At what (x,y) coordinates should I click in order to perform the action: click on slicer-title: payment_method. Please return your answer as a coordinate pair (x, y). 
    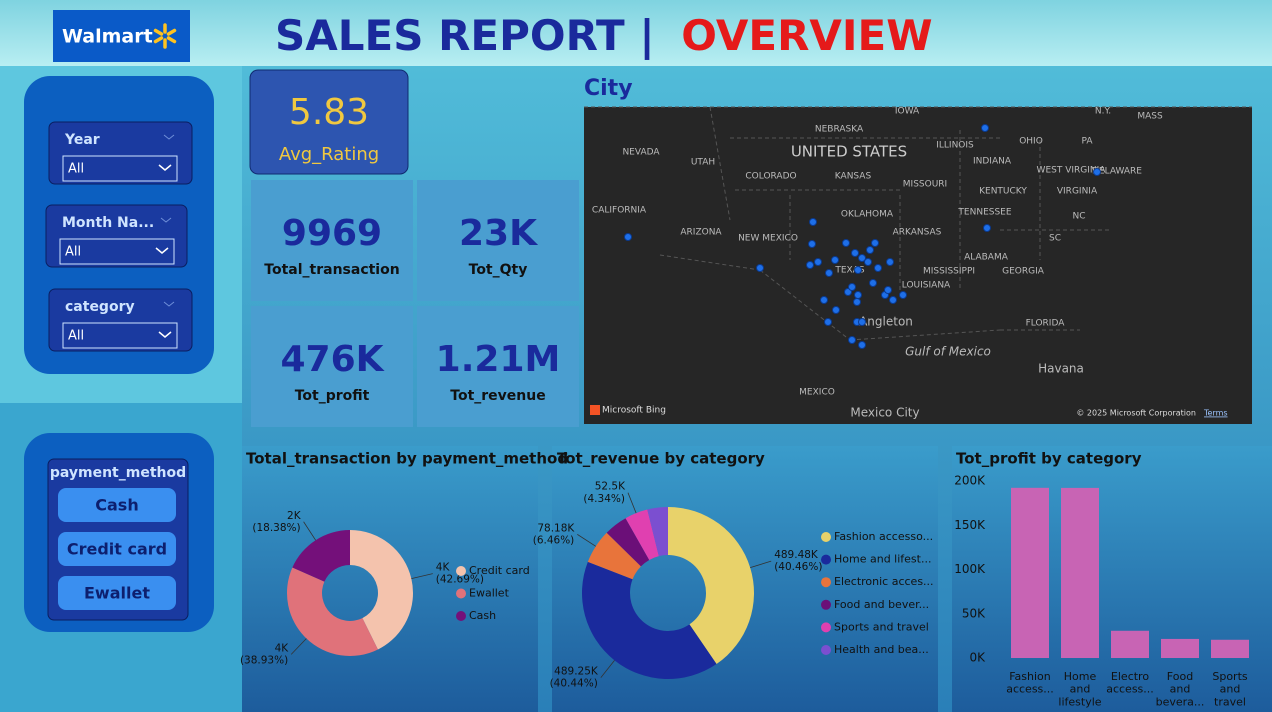
    Looking at the image, I should click on (118, 473).